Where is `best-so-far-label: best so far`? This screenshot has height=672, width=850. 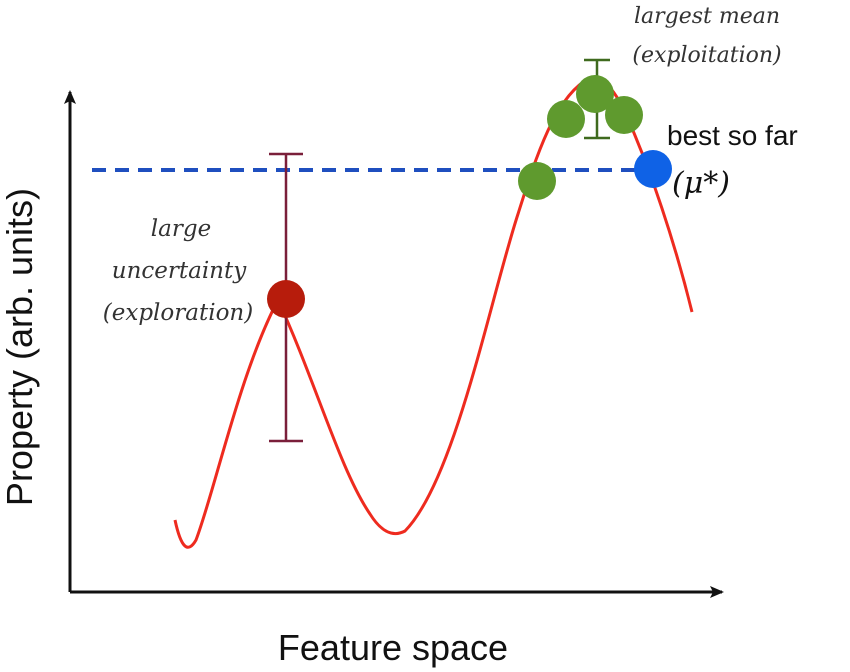 best-so-far-label: best so far is located at coordinates (732, 135).